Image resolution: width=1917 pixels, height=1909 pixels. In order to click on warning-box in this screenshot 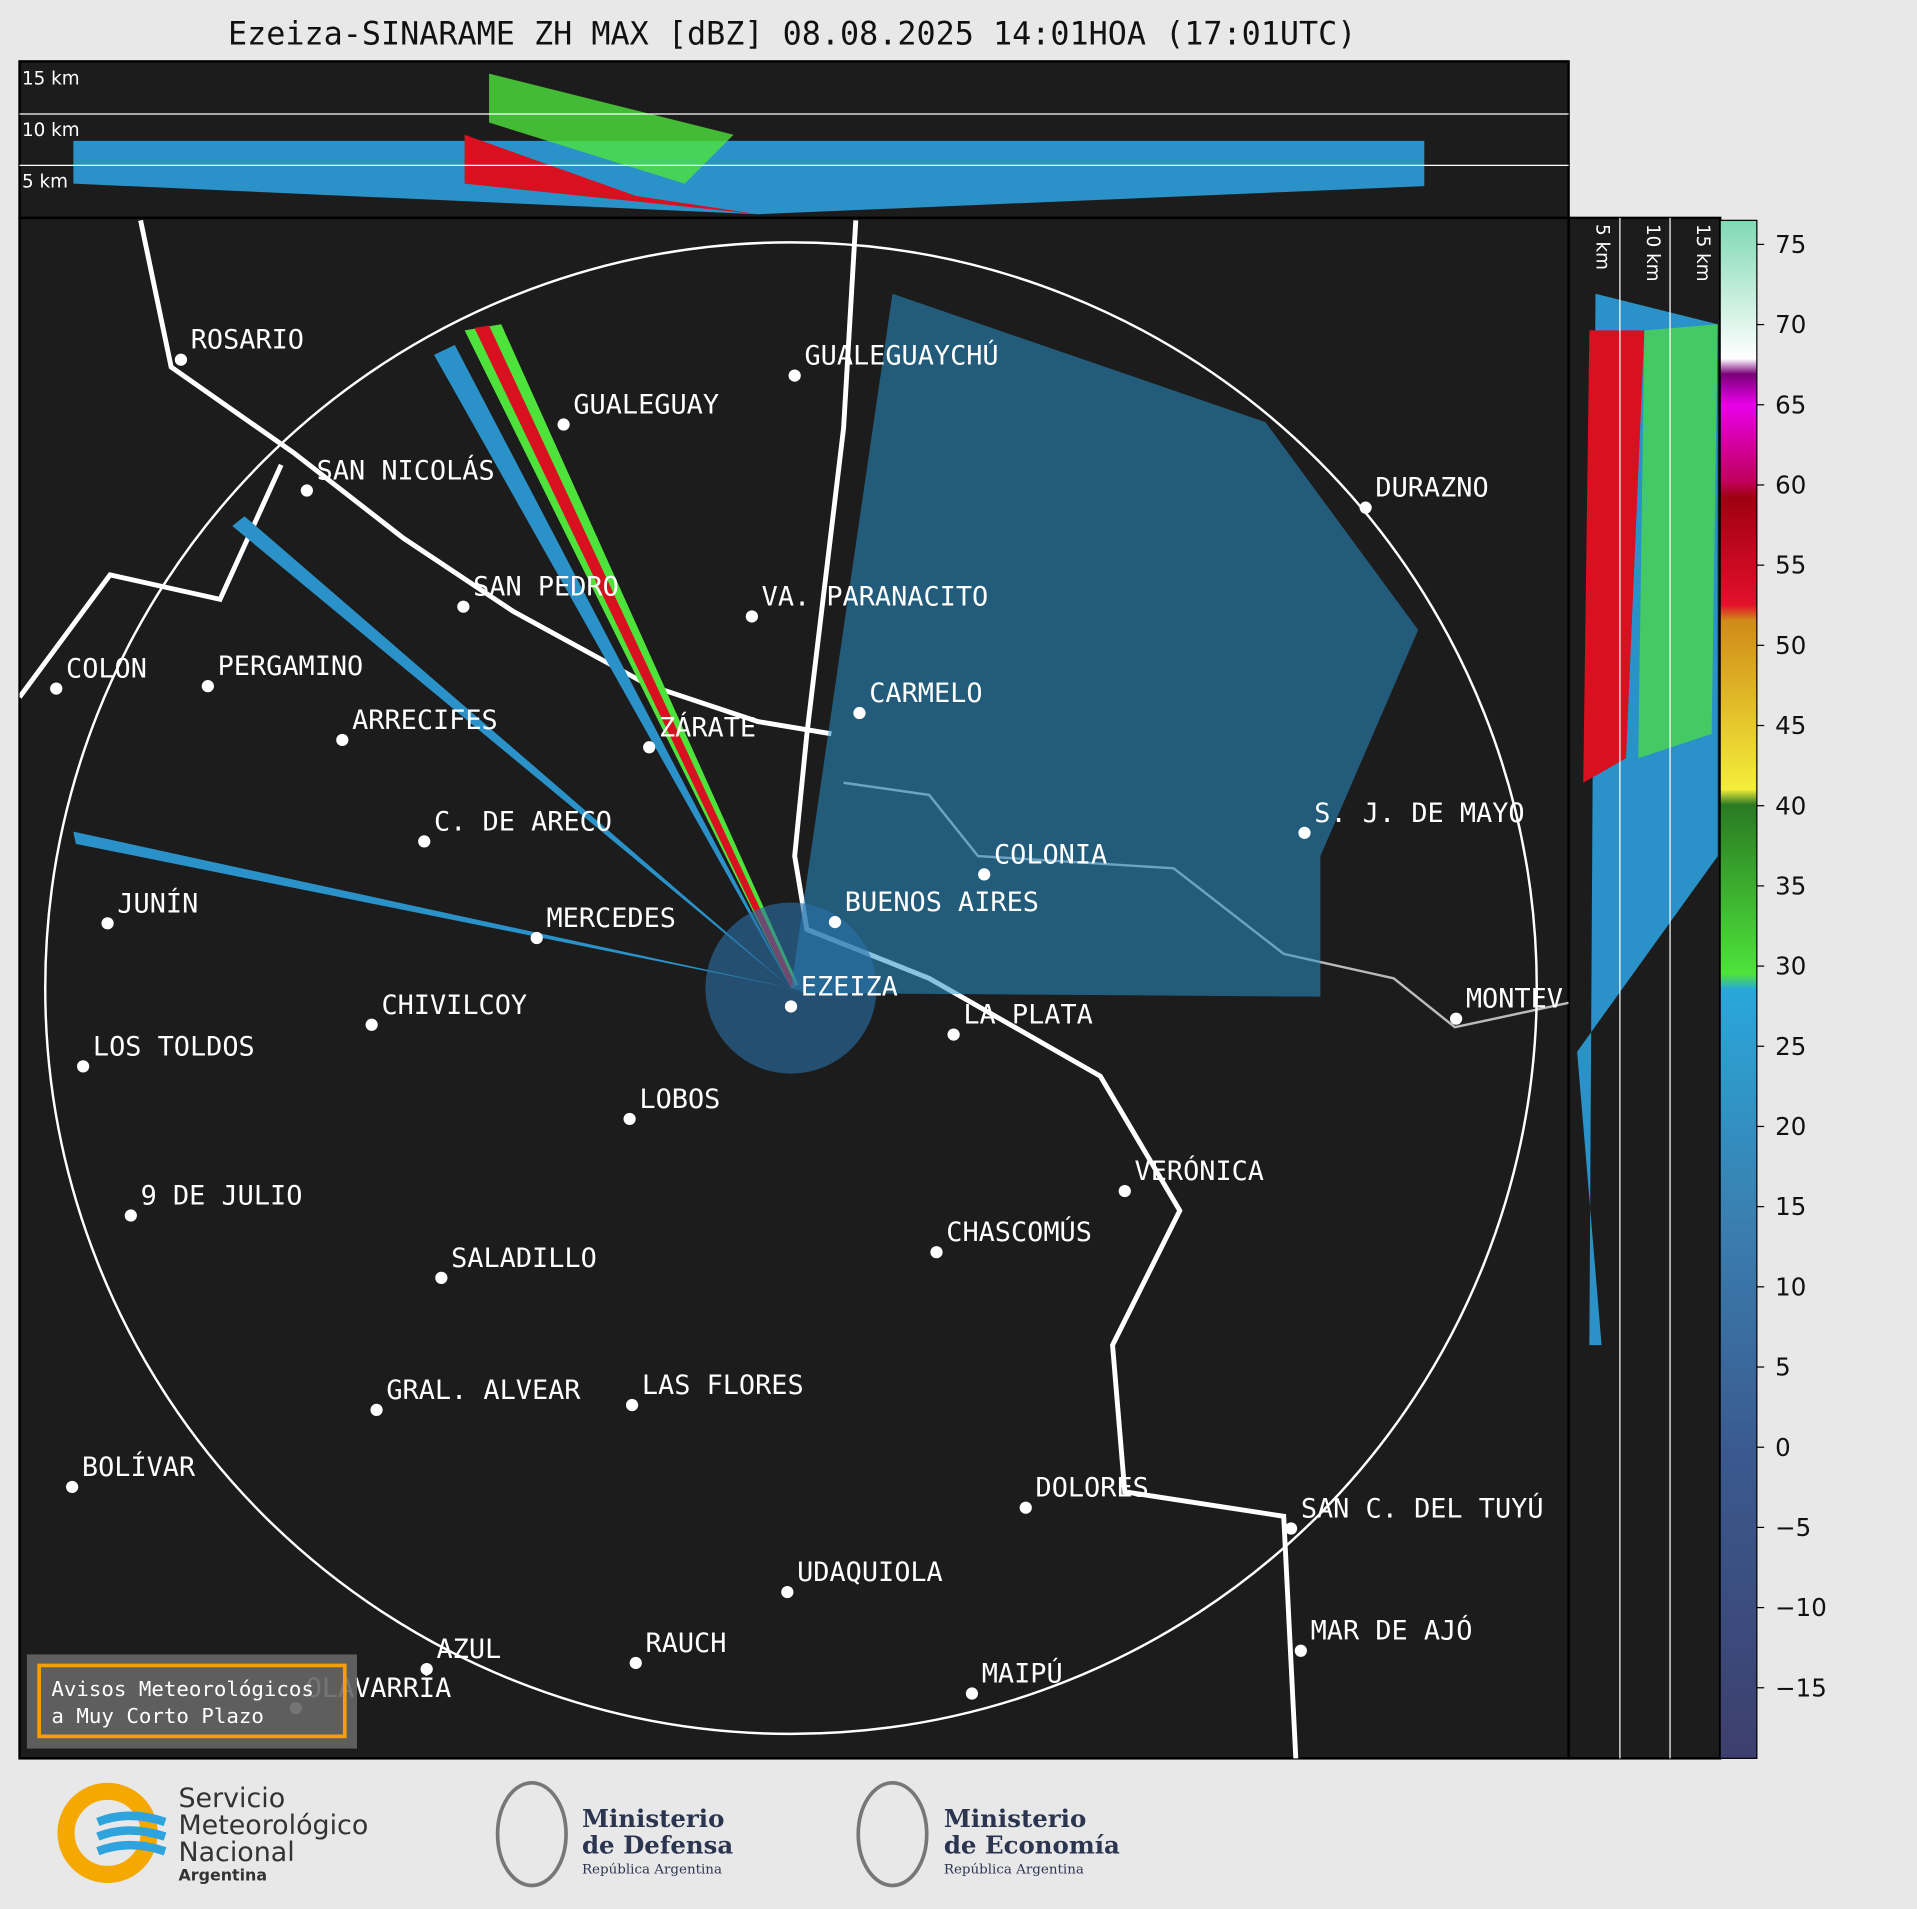, I will do `click(192, 1701)`.